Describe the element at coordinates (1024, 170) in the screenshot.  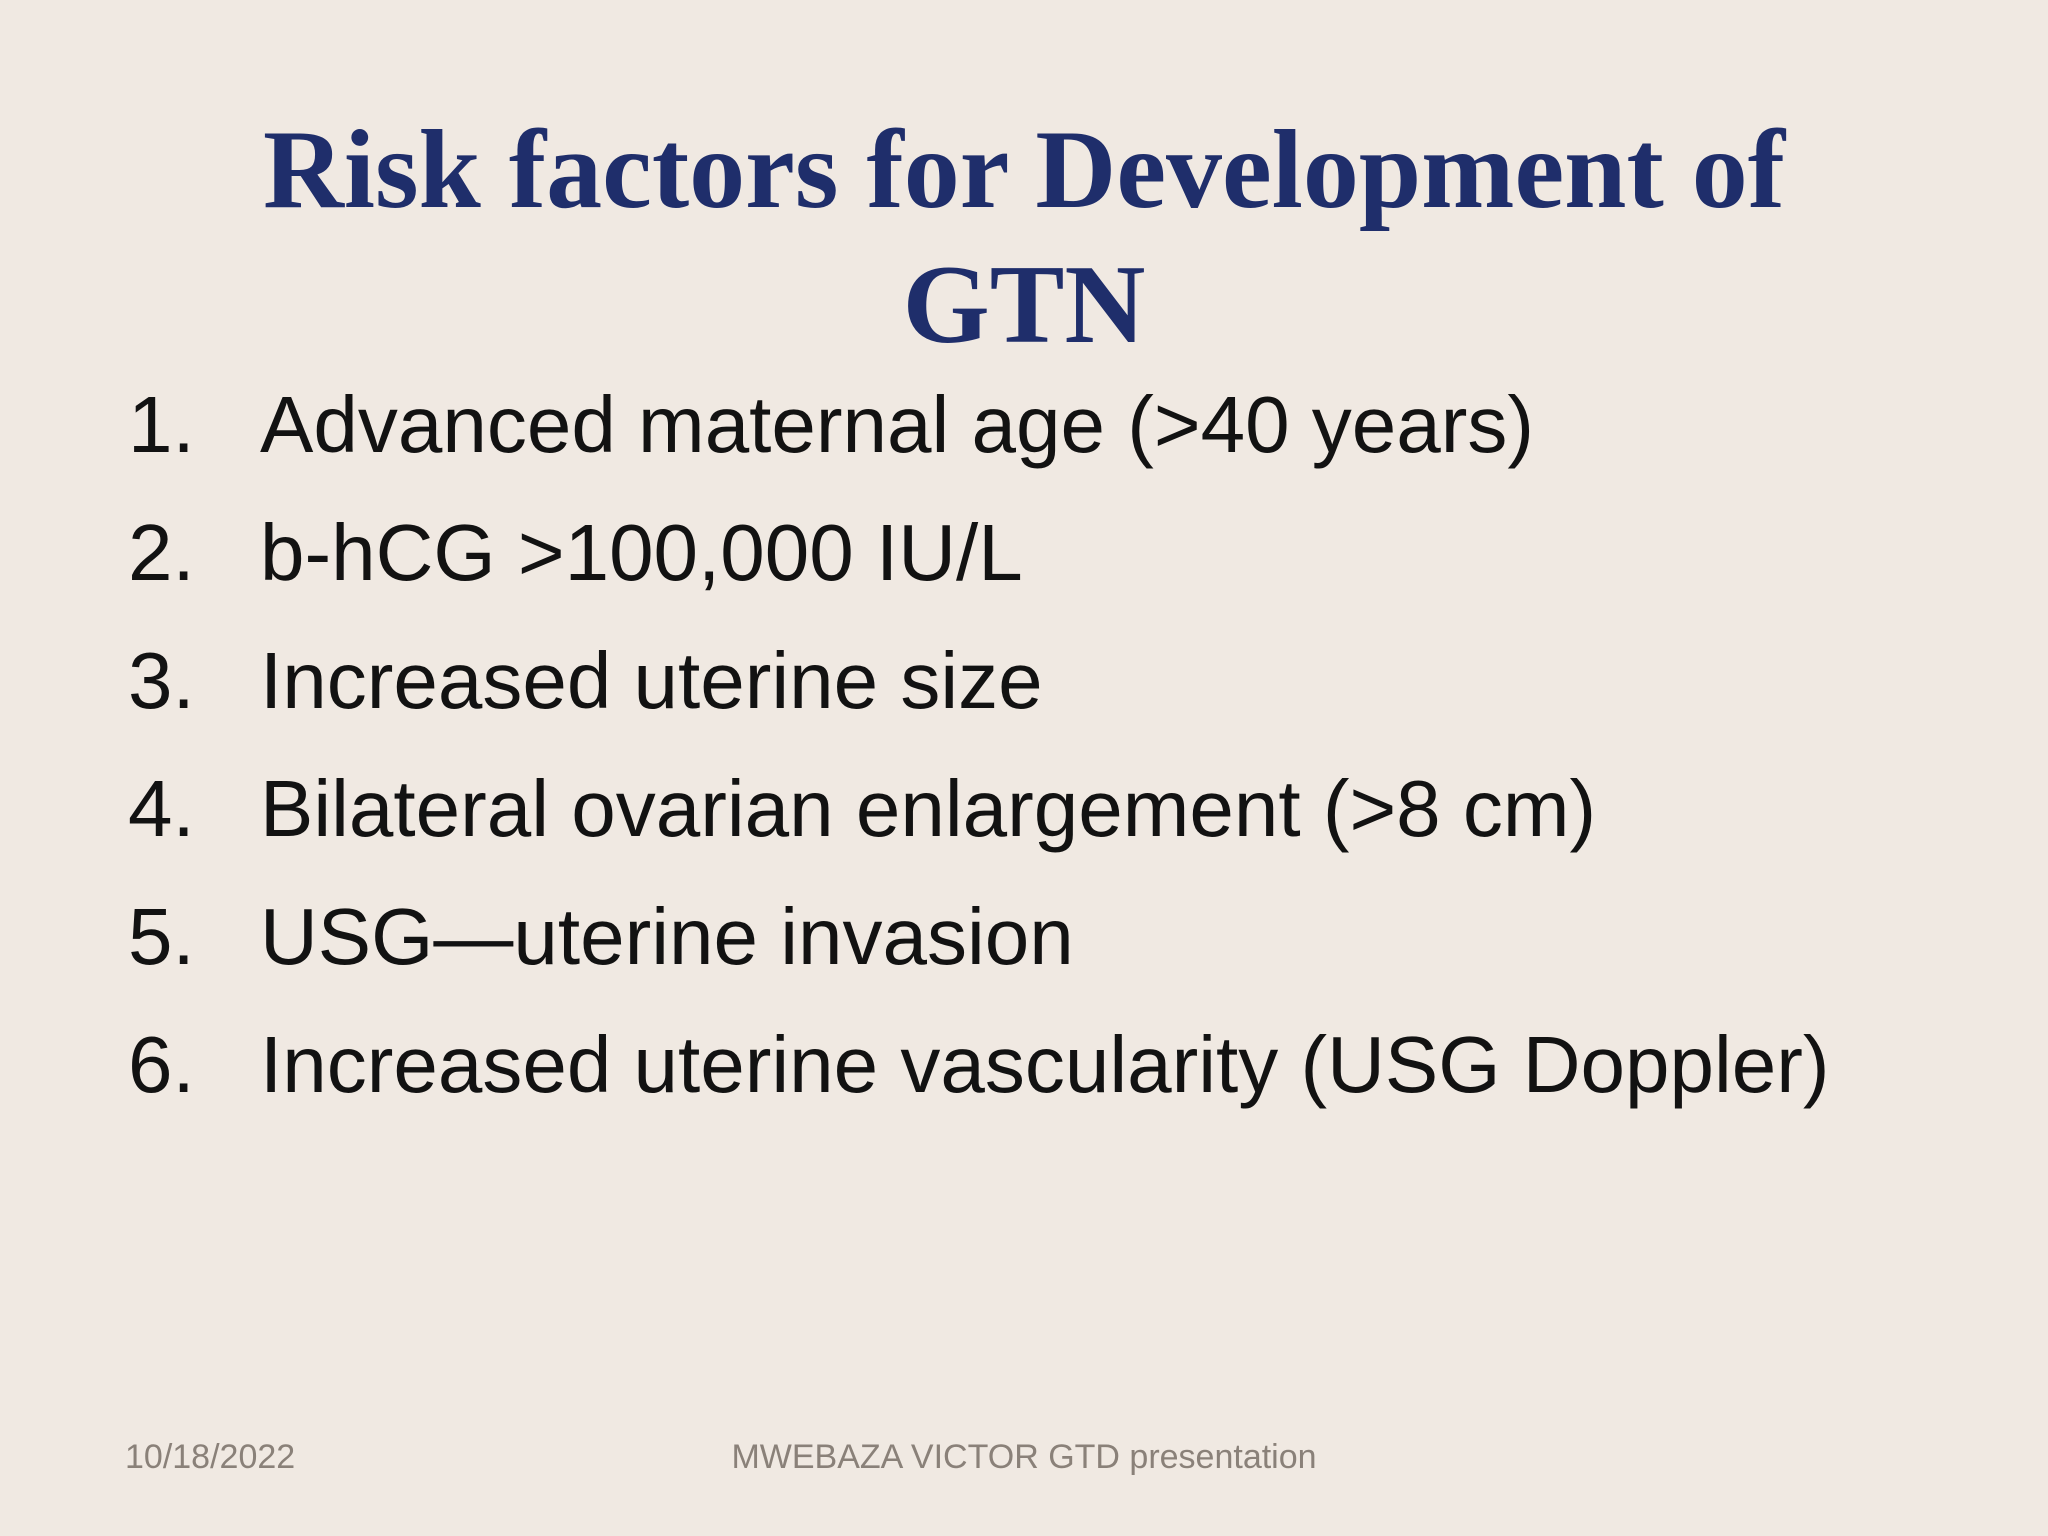
I see `slide-title-line1: Risk factors for Development of` at that location.